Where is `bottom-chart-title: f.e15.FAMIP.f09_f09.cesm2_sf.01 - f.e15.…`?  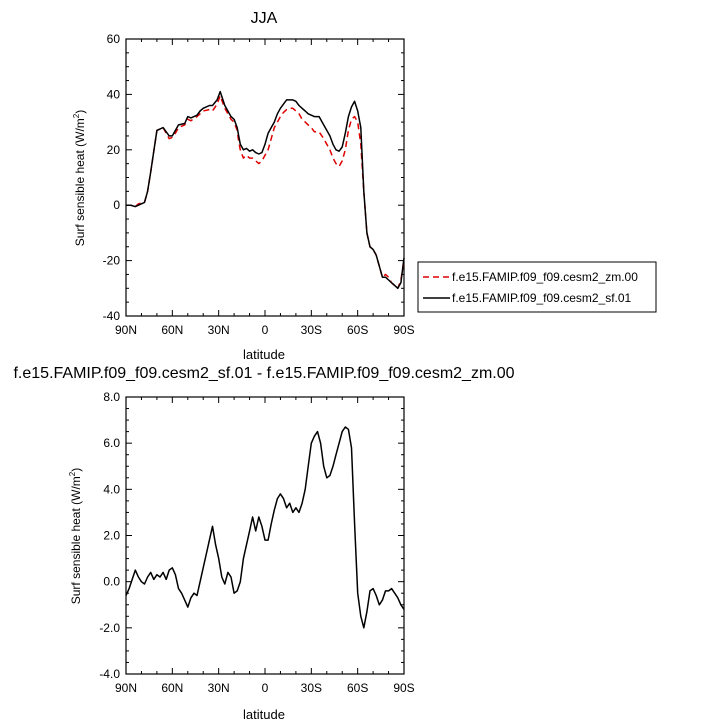
bottom-chart-title: f.e15.FAMIP.f09_f09.cesm2_sf.01 - f.e15.… is located at coordinates (263, 373).